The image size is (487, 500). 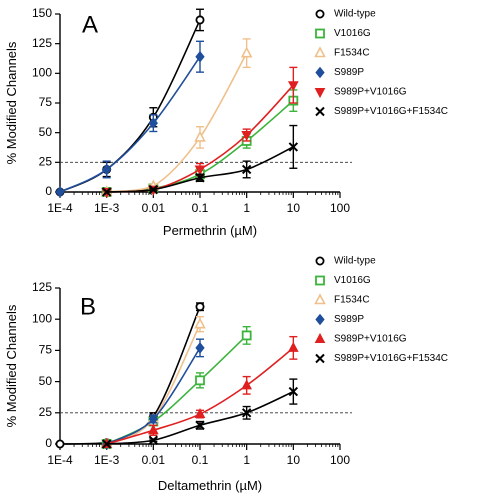 What do you see at coordinates (154, 208) in the screenshot?
I see `x-tick-label: 0.01` at bounding box center [154, 208].